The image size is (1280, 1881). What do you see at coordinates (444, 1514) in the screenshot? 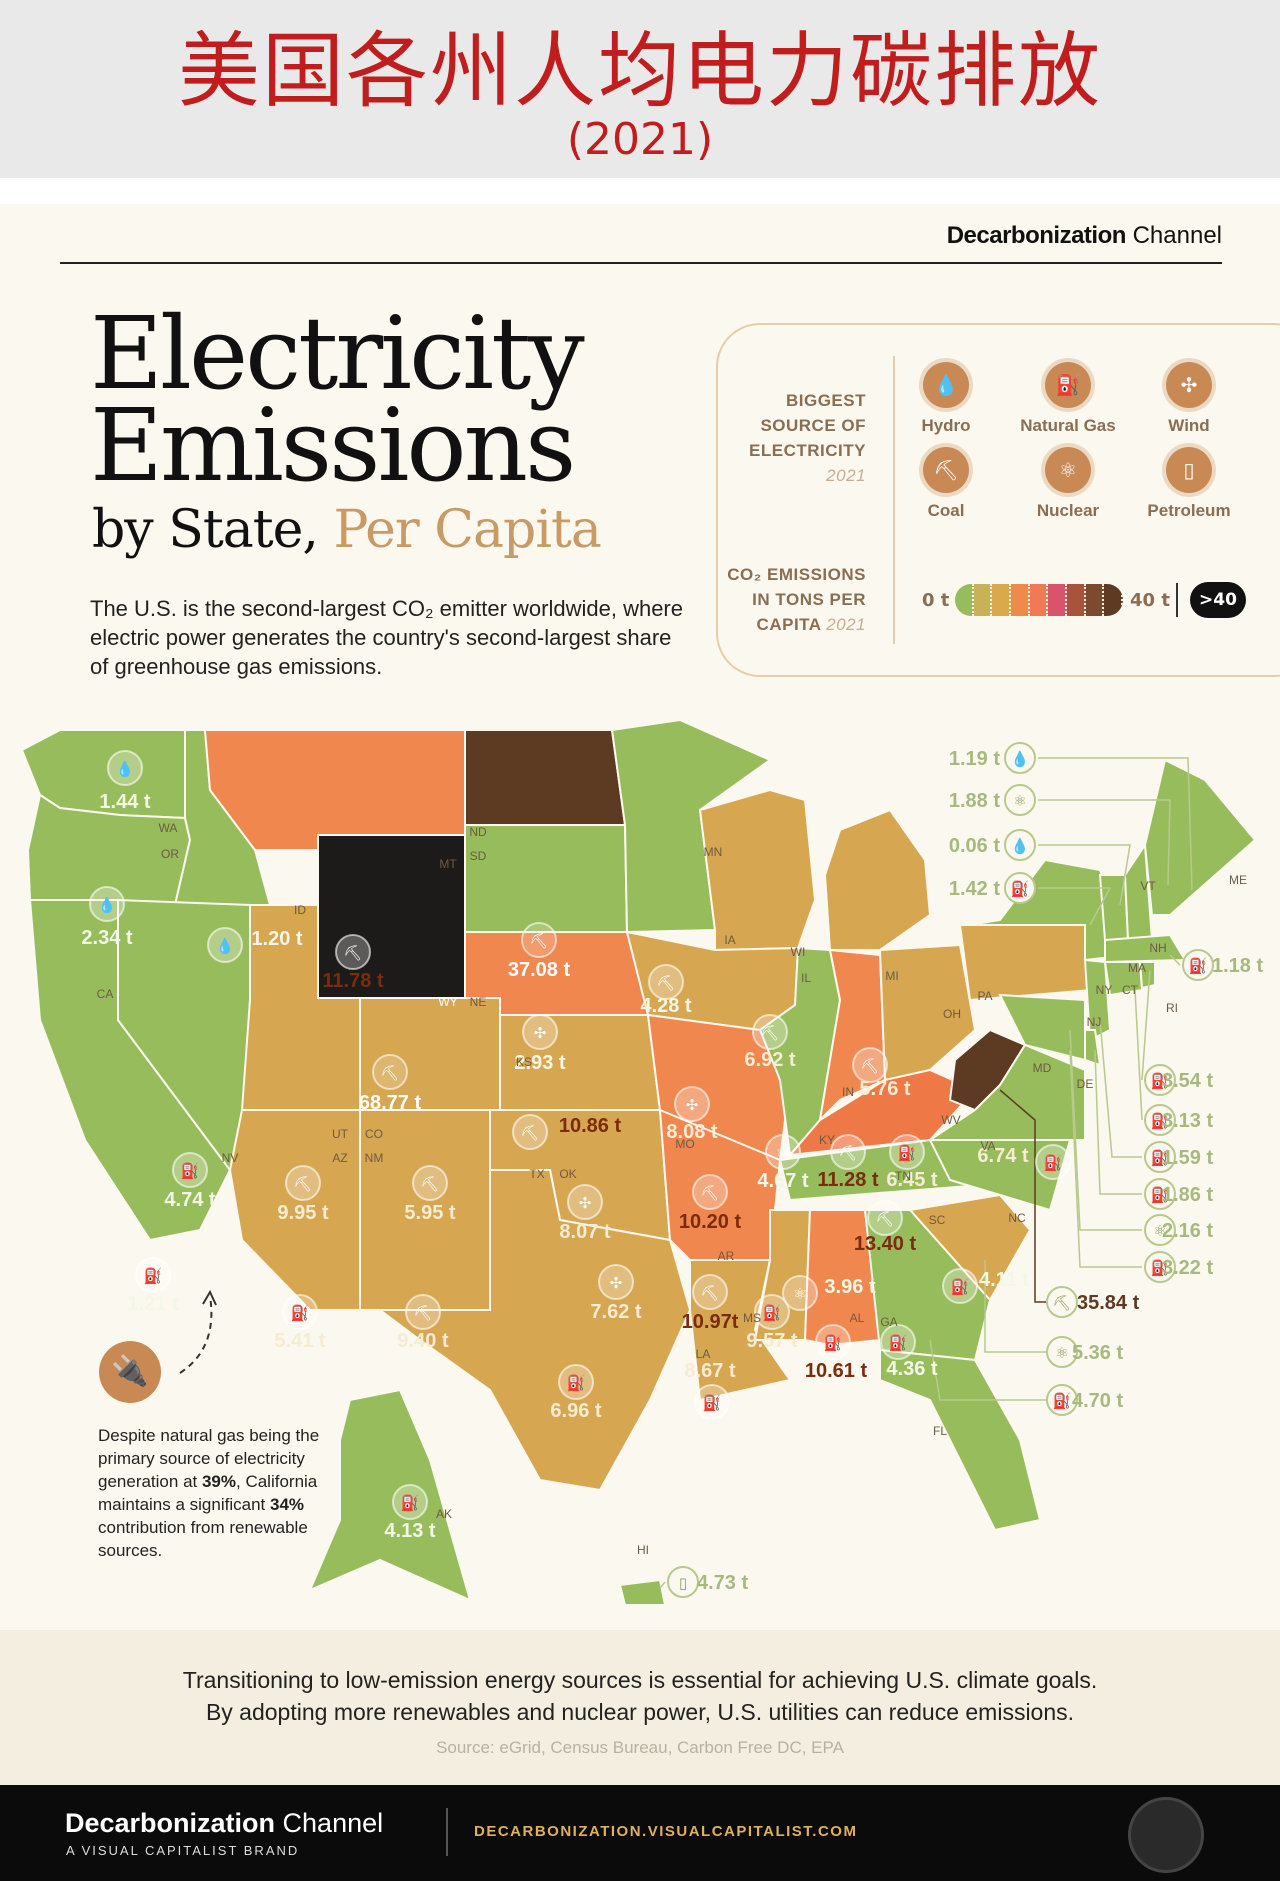
I see `state-abbr-ak: AK` at bounding box center [444, 1514].